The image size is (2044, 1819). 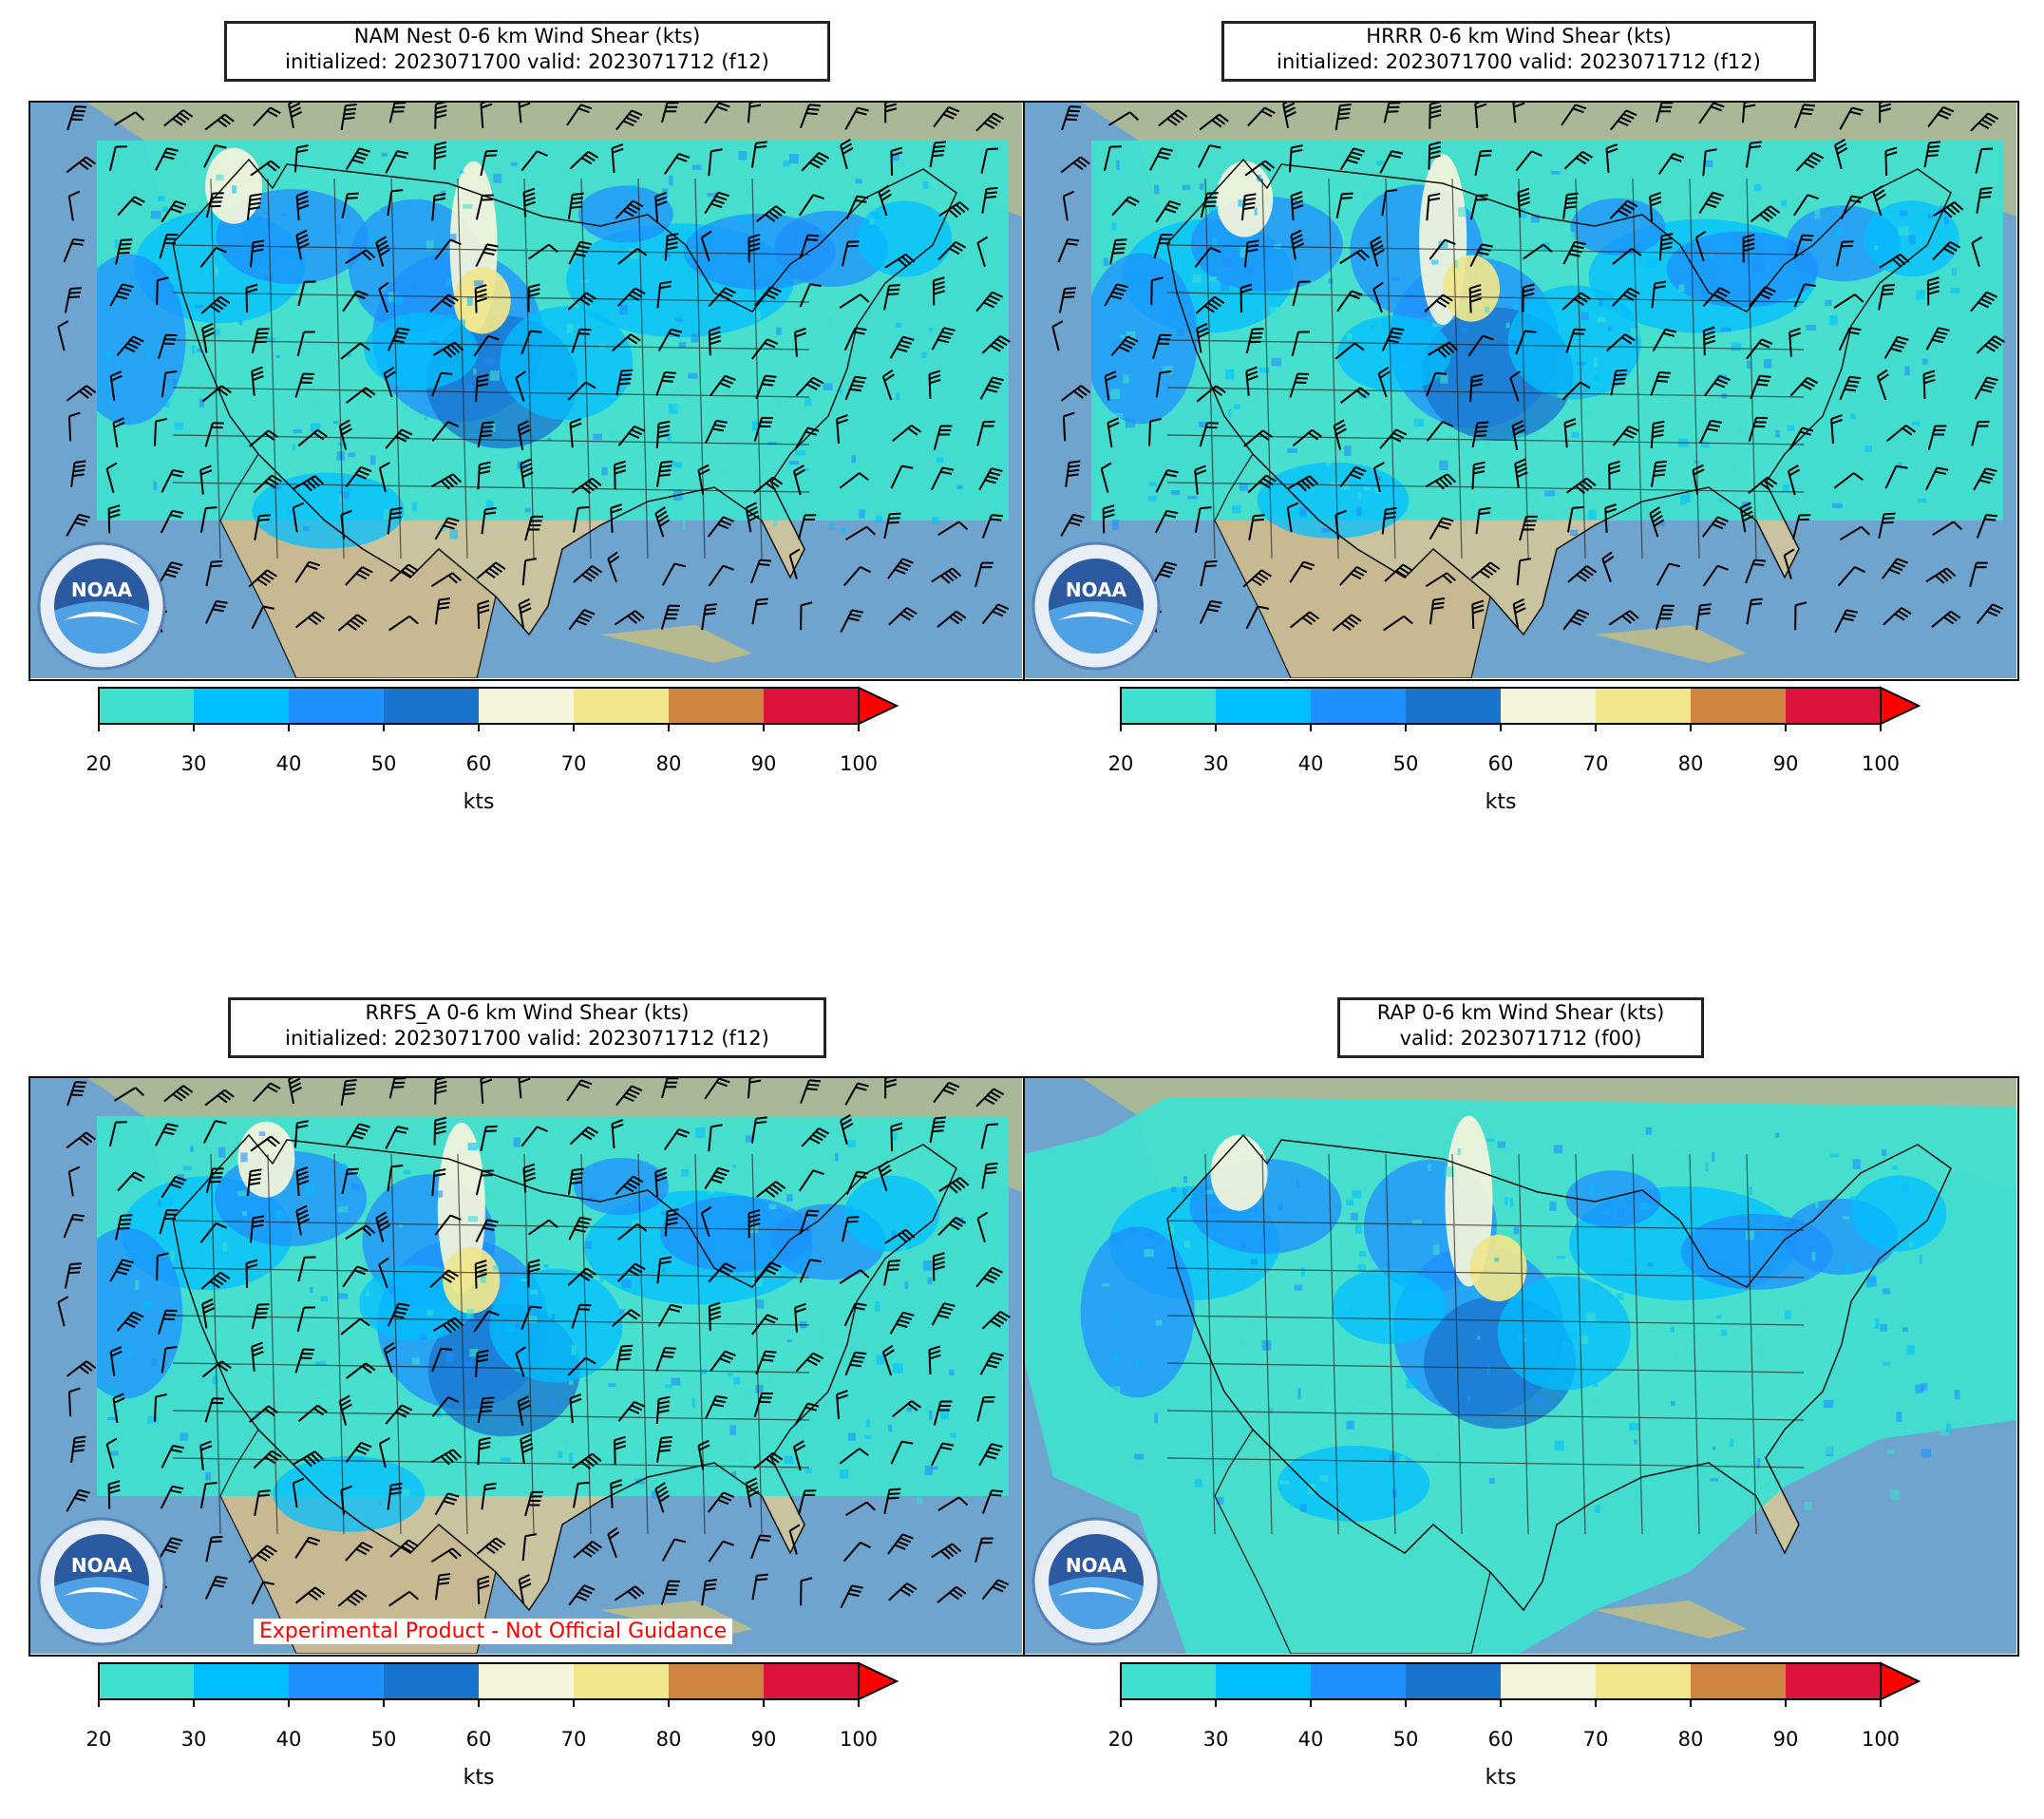 I want to click on title-line1: HRRR 0-6 km Wind Shear (kts), so click(x=1519, y=36).